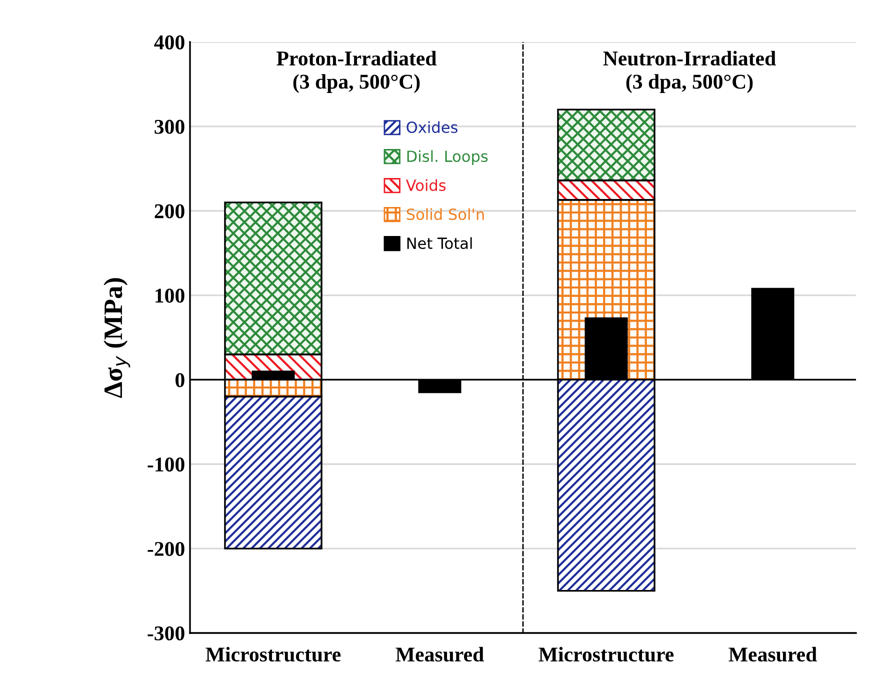 This screenshot has width=883, height=700. What do you see at coordinates (169, 211) in the screenshot?
I see `y-tick-label: 200` at bounding box center [169, 211].